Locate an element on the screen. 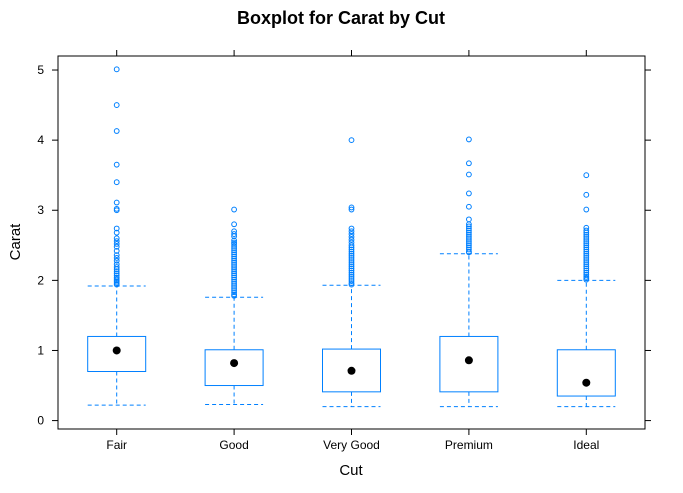  x-tick-label: Premium is located at coordinates (469, 445).